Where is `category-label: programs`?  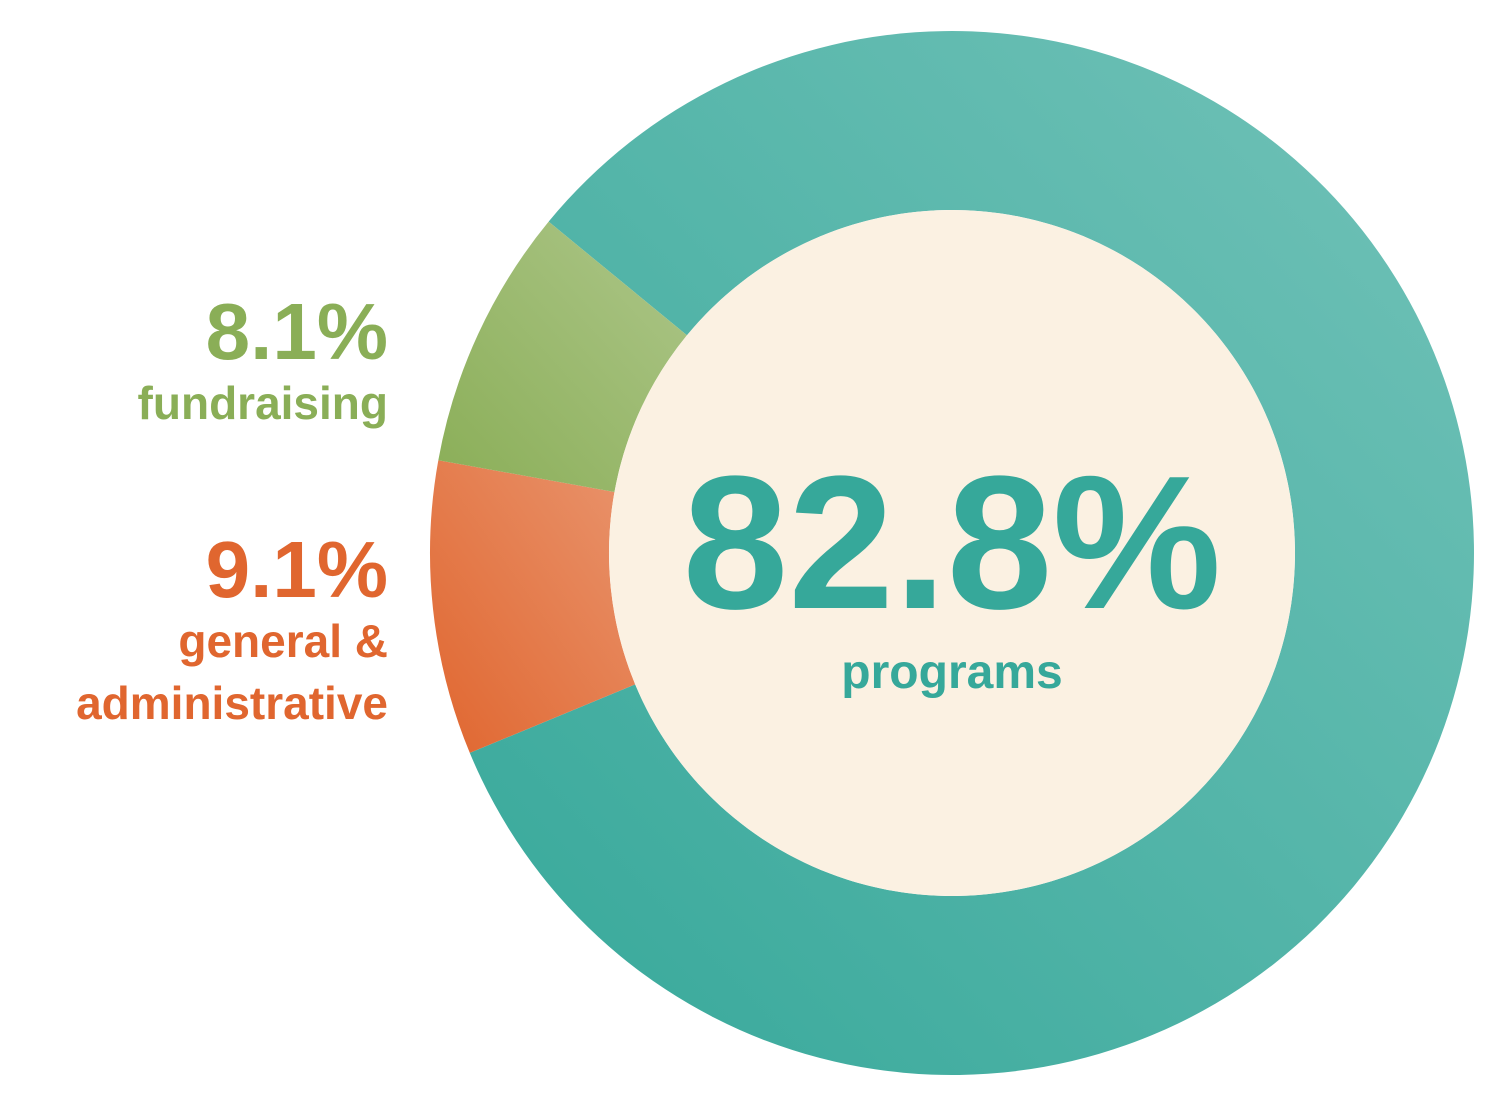 category-label: programs is located at coordinates (952, 672).